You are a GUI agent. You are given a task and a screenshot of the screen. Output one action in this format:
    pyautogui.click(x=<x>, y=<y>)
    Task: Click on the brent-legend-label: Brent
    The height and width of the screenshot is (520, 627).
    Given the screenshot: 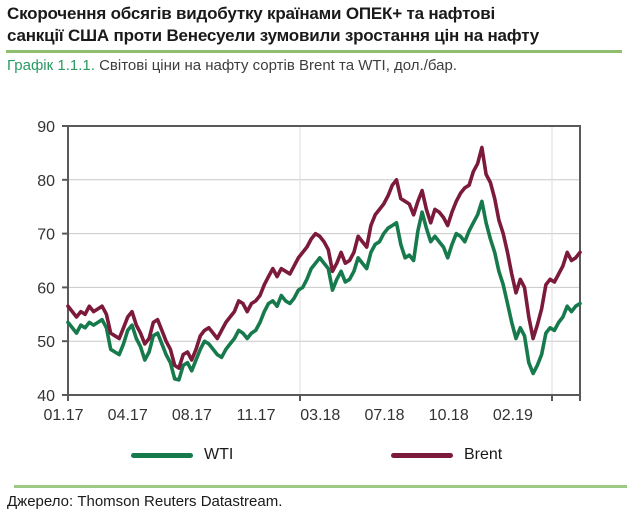 What is the action you would take?
    pyautogui.click(x=483, y=454)
    